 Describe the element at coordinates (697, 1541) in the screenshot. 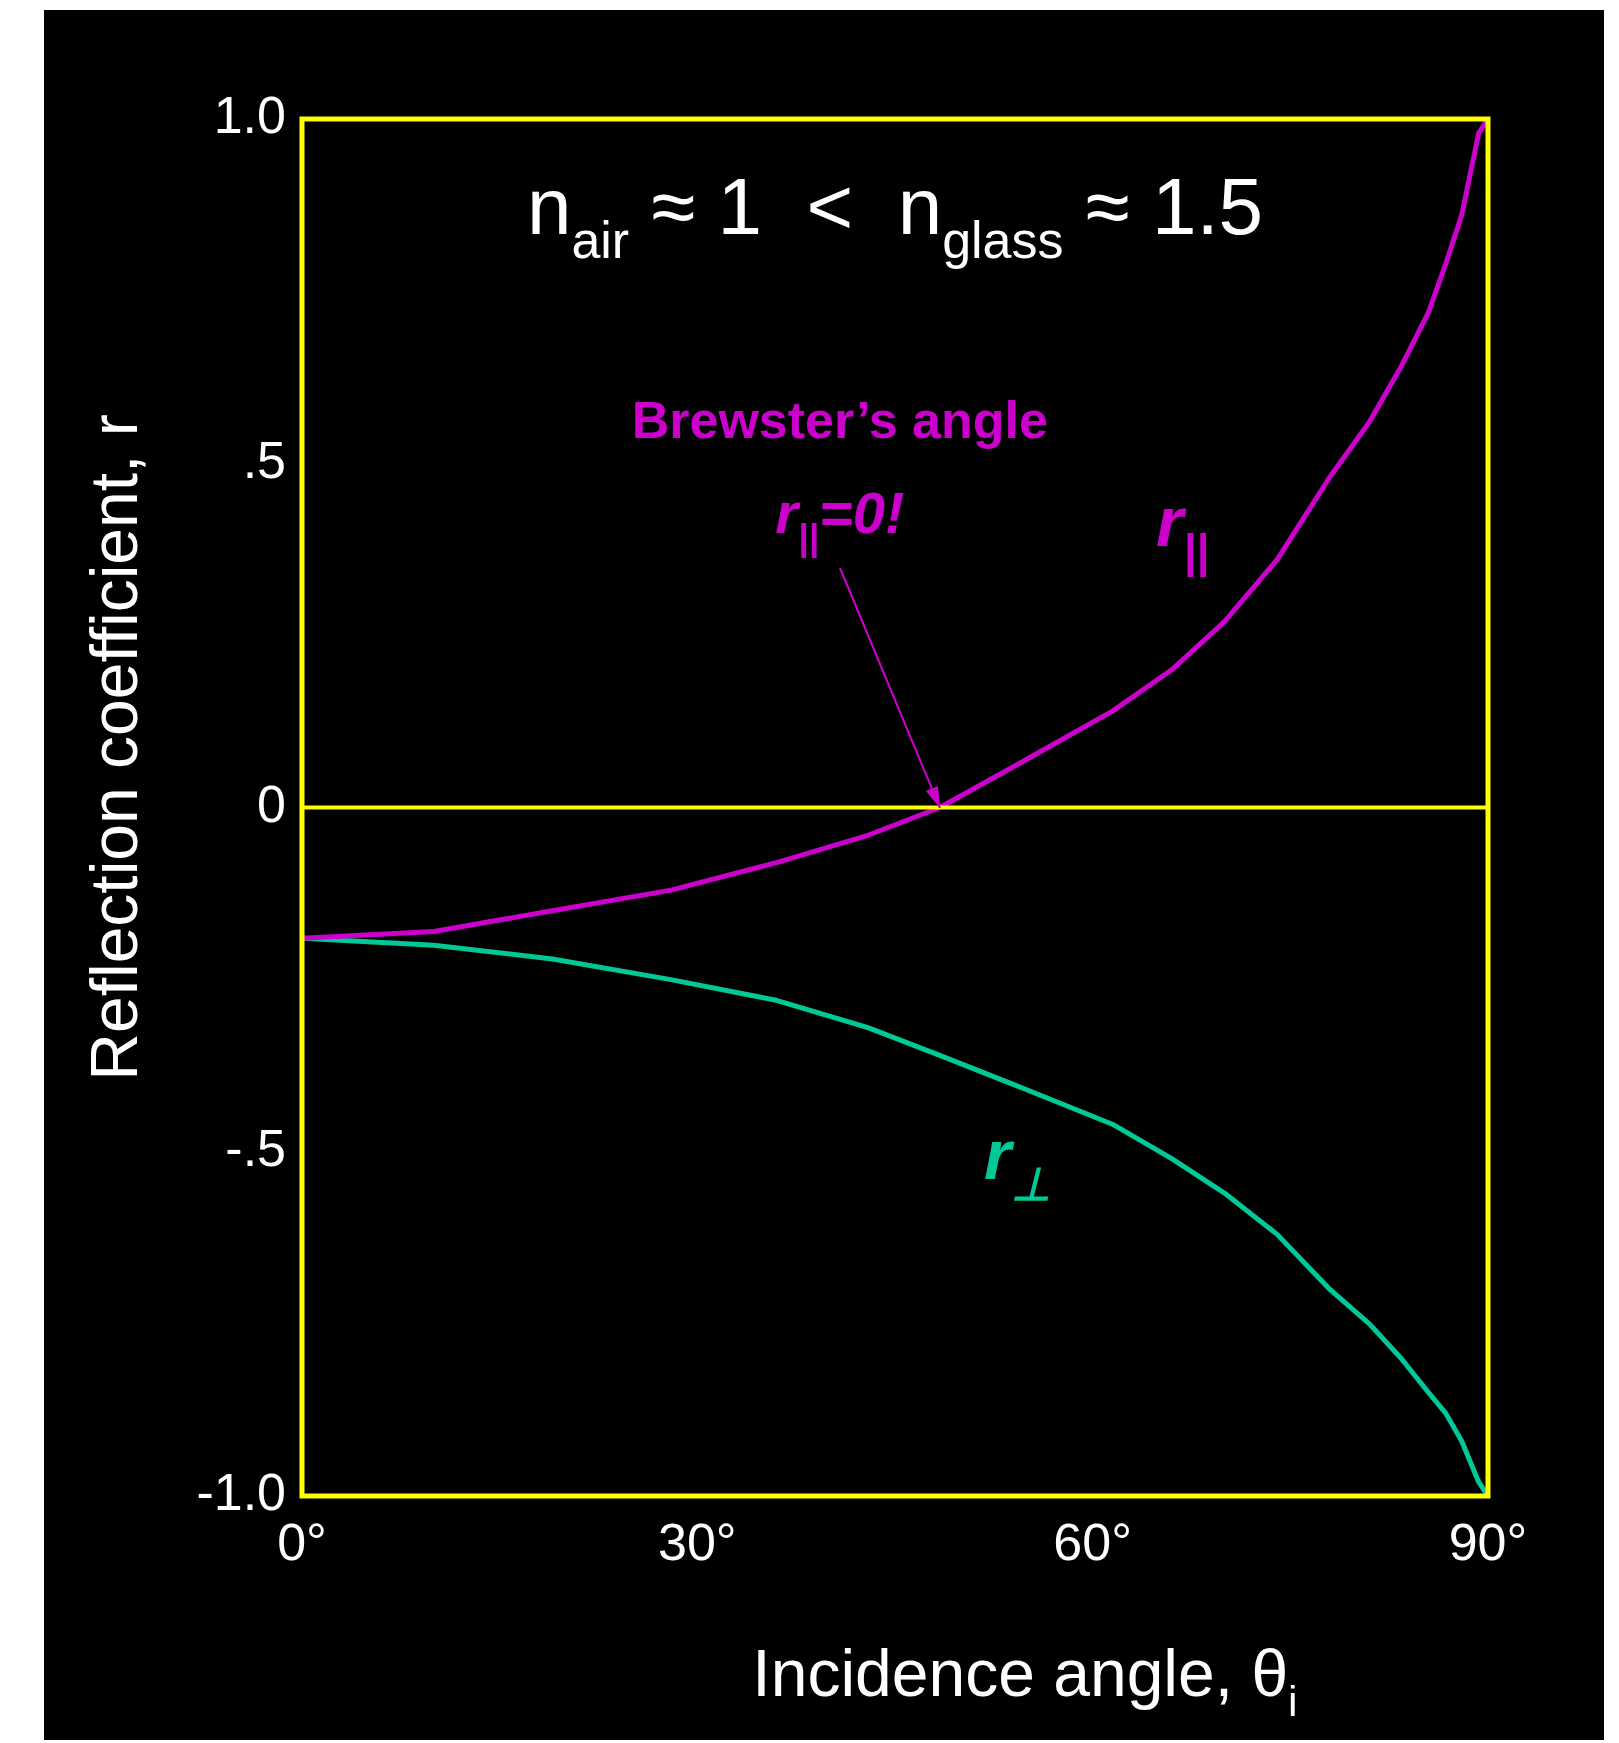

I see `x-tick-label: 30°` at that location.